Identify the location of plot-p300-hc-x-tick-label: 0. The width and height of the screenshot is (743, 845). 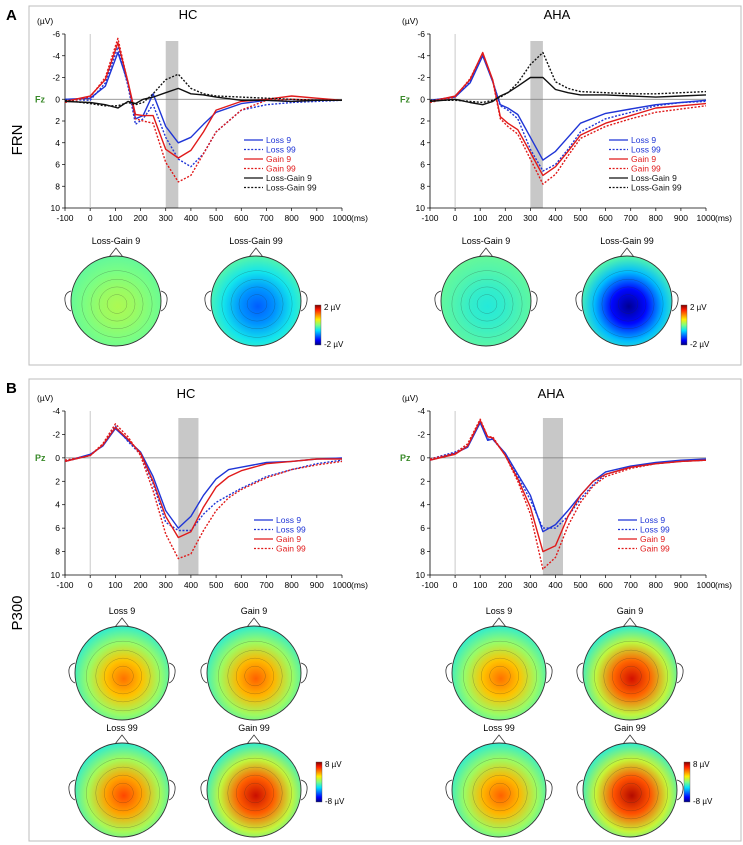
(90, 585).